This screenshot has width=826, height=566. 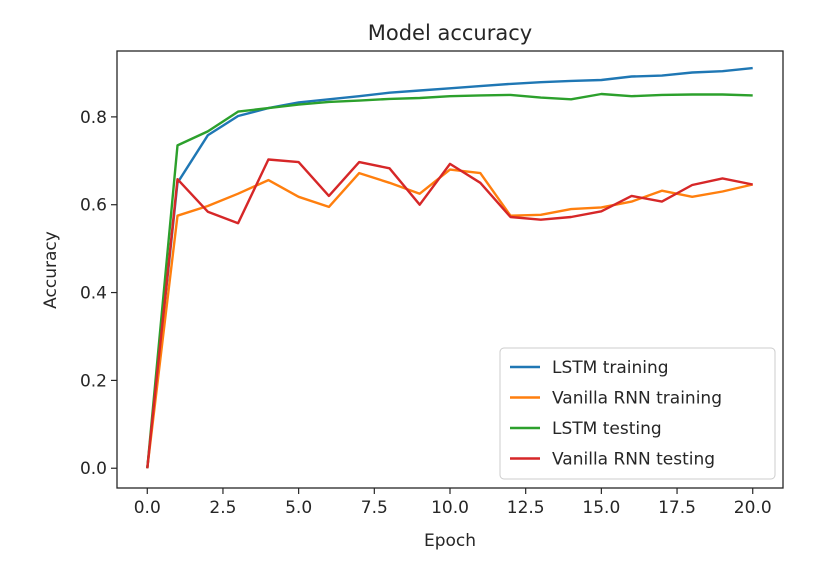 What do you see at coordinates (753, 508) in the screenshot?
I see `x-tick-label: 20.0` at bounding box center [753, 508].